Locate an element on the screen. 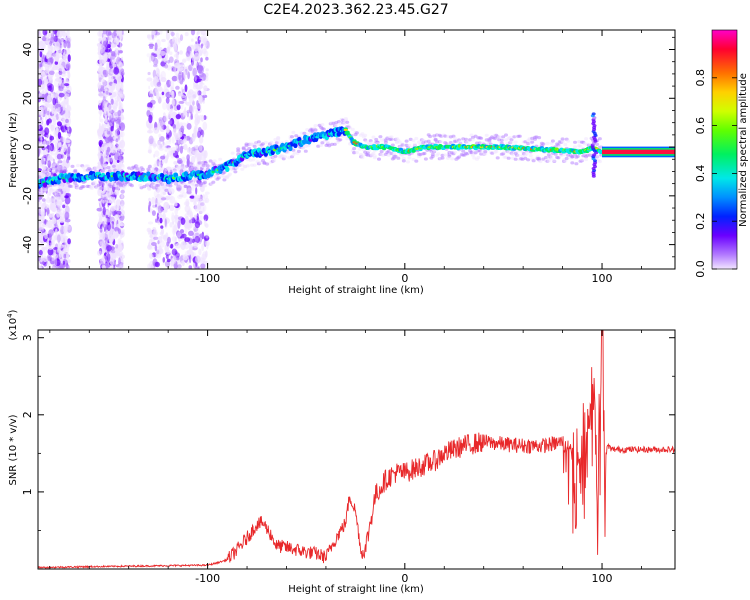 This screenshot has width=750, height=600. figure-title: C2E4.2023.362.23.45.G27 is located at coordinates (355, 10).